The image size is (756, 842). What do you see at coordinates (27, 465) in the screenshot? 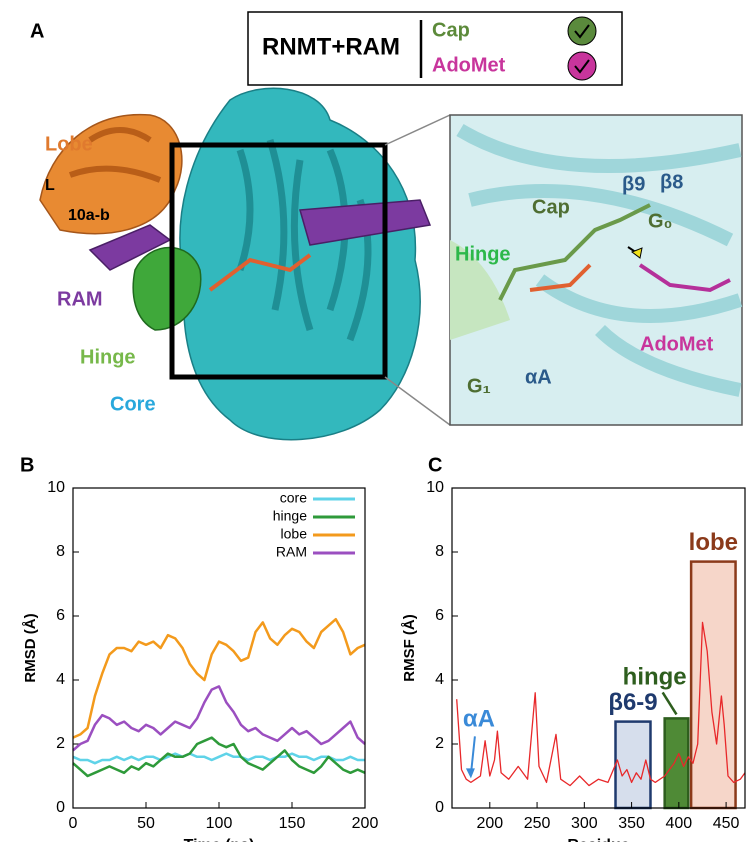
I see `panel-label: B` at bounding box center [27, 465].